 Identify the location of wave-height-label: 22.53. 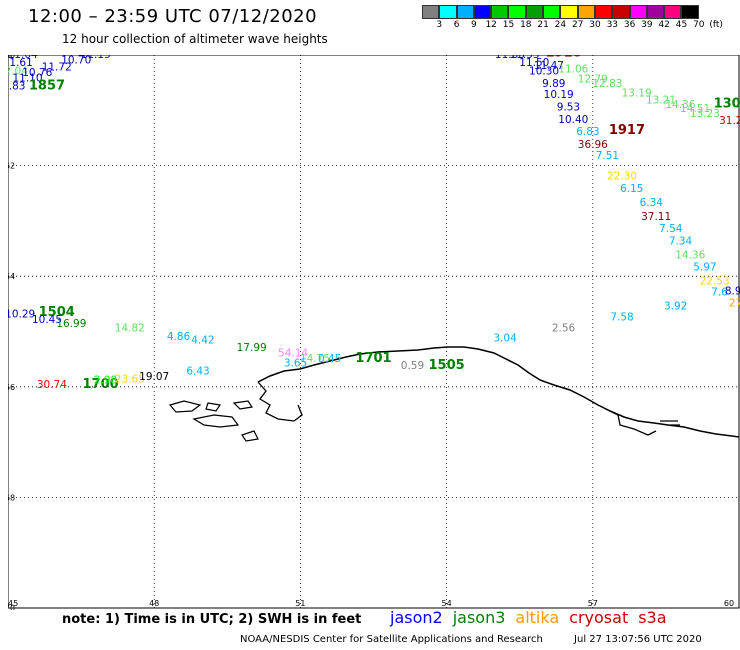
(715, 281).